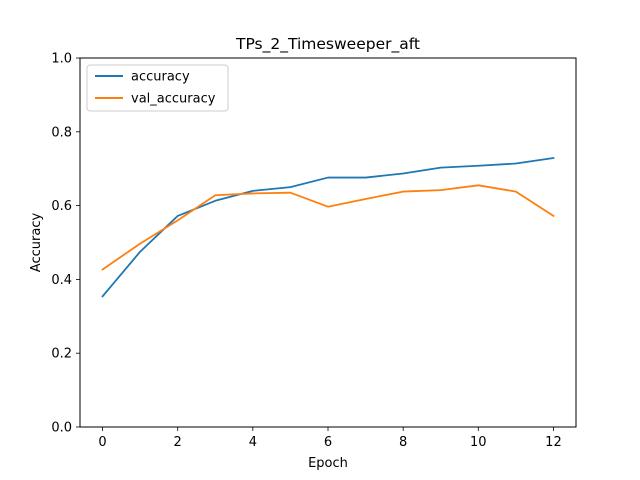 This screenshot has width=640, height=480. I want to click on x-axis-label: Epoch, so click(328, 463).